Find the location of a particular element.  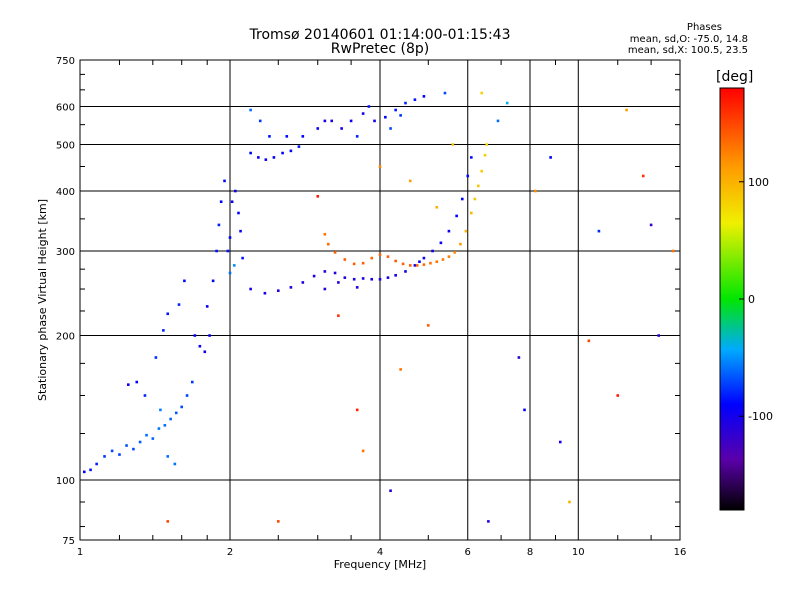

colorbar-tick-label: -100 is located at coordinates (760, 416).